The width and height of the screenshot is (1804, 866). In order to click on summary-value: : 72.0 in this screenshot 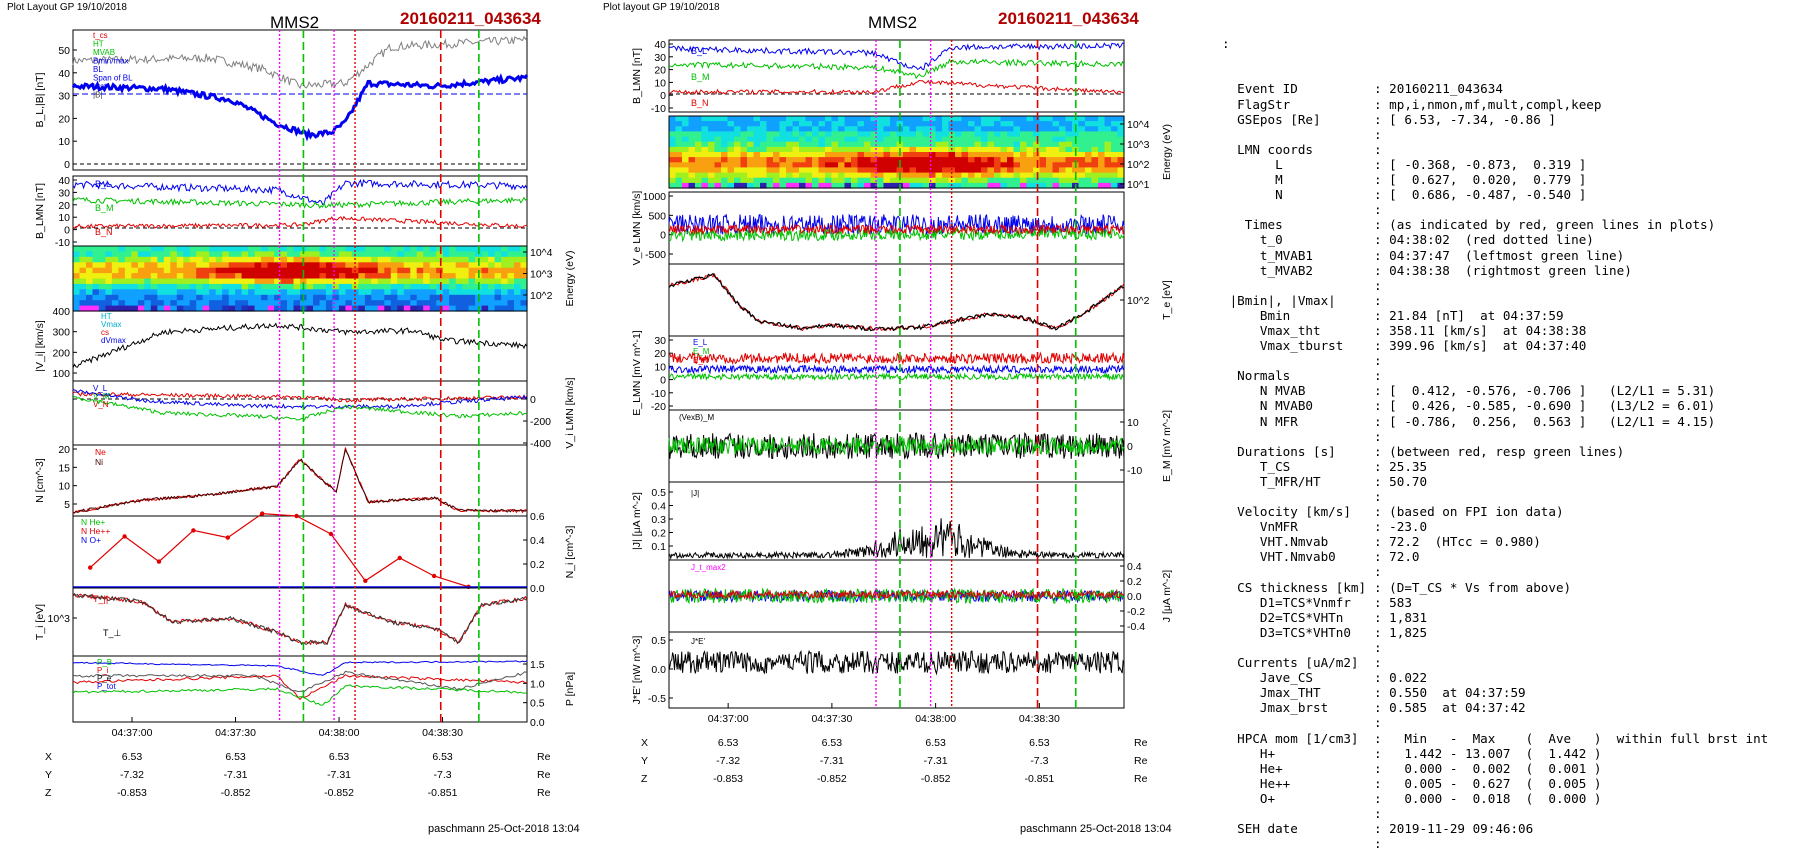, I will do `click(1397, 557)`.